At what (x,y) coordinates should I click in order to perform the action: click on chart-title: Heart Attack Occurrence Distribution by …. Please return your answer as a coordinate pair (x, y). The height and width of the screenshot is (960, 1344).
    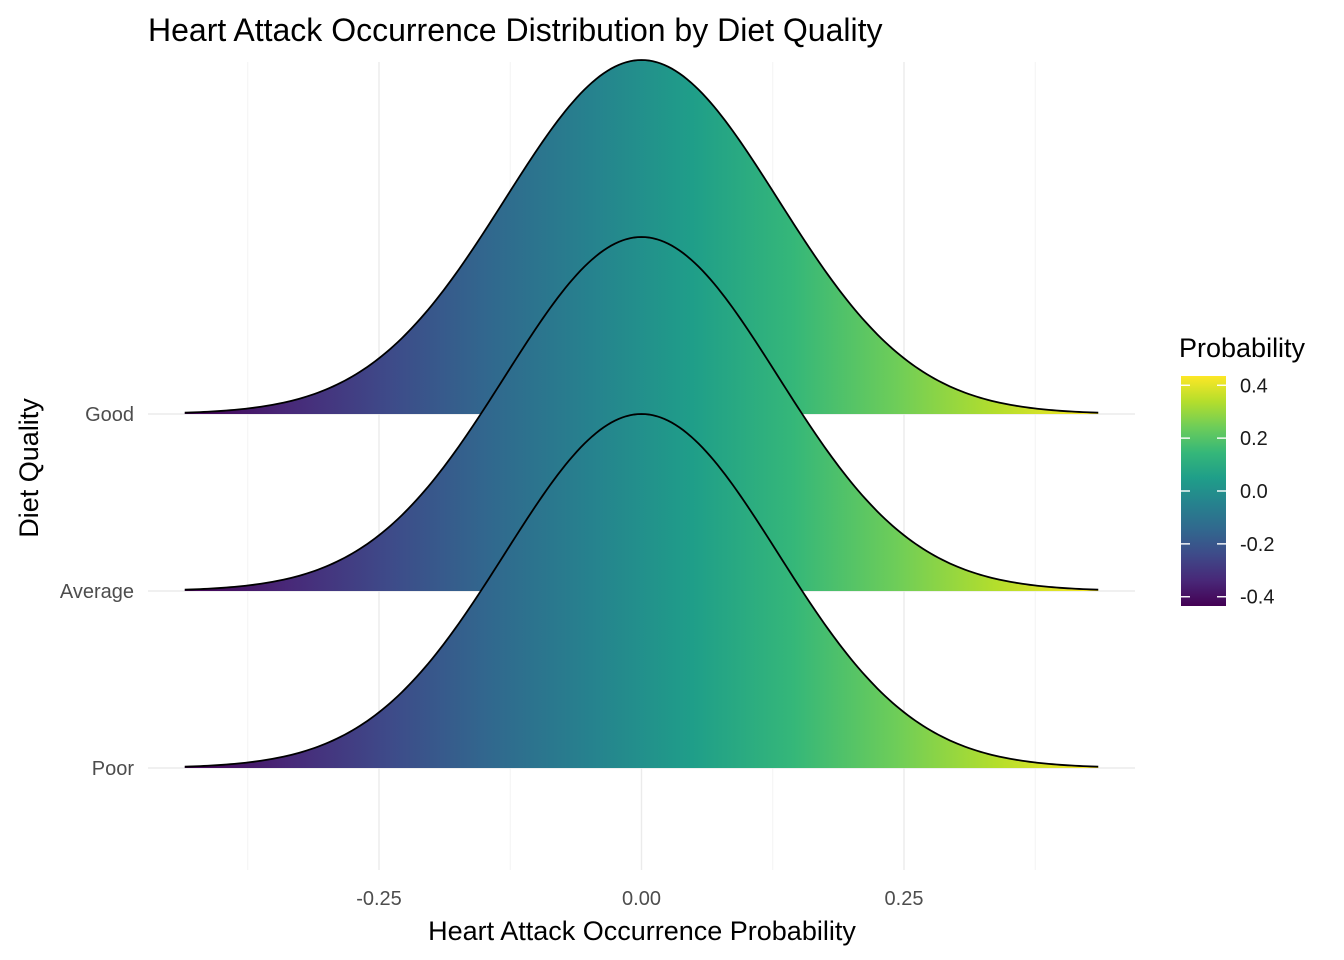
    Looking at the image, I should click on (515, 30).